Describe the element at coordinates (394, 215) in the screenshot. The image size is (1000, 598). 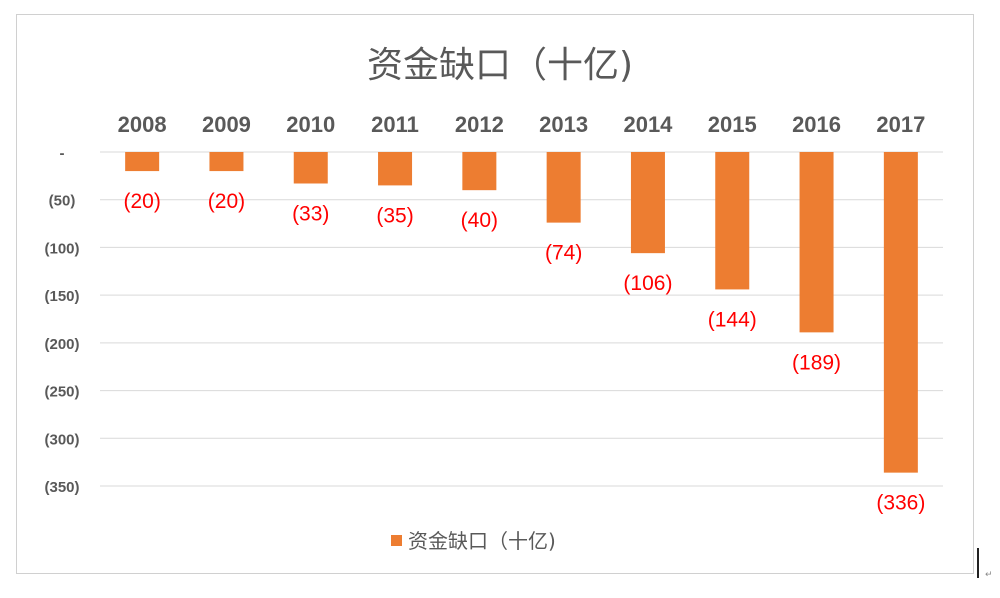
I see `data-label: (35)` at that location.